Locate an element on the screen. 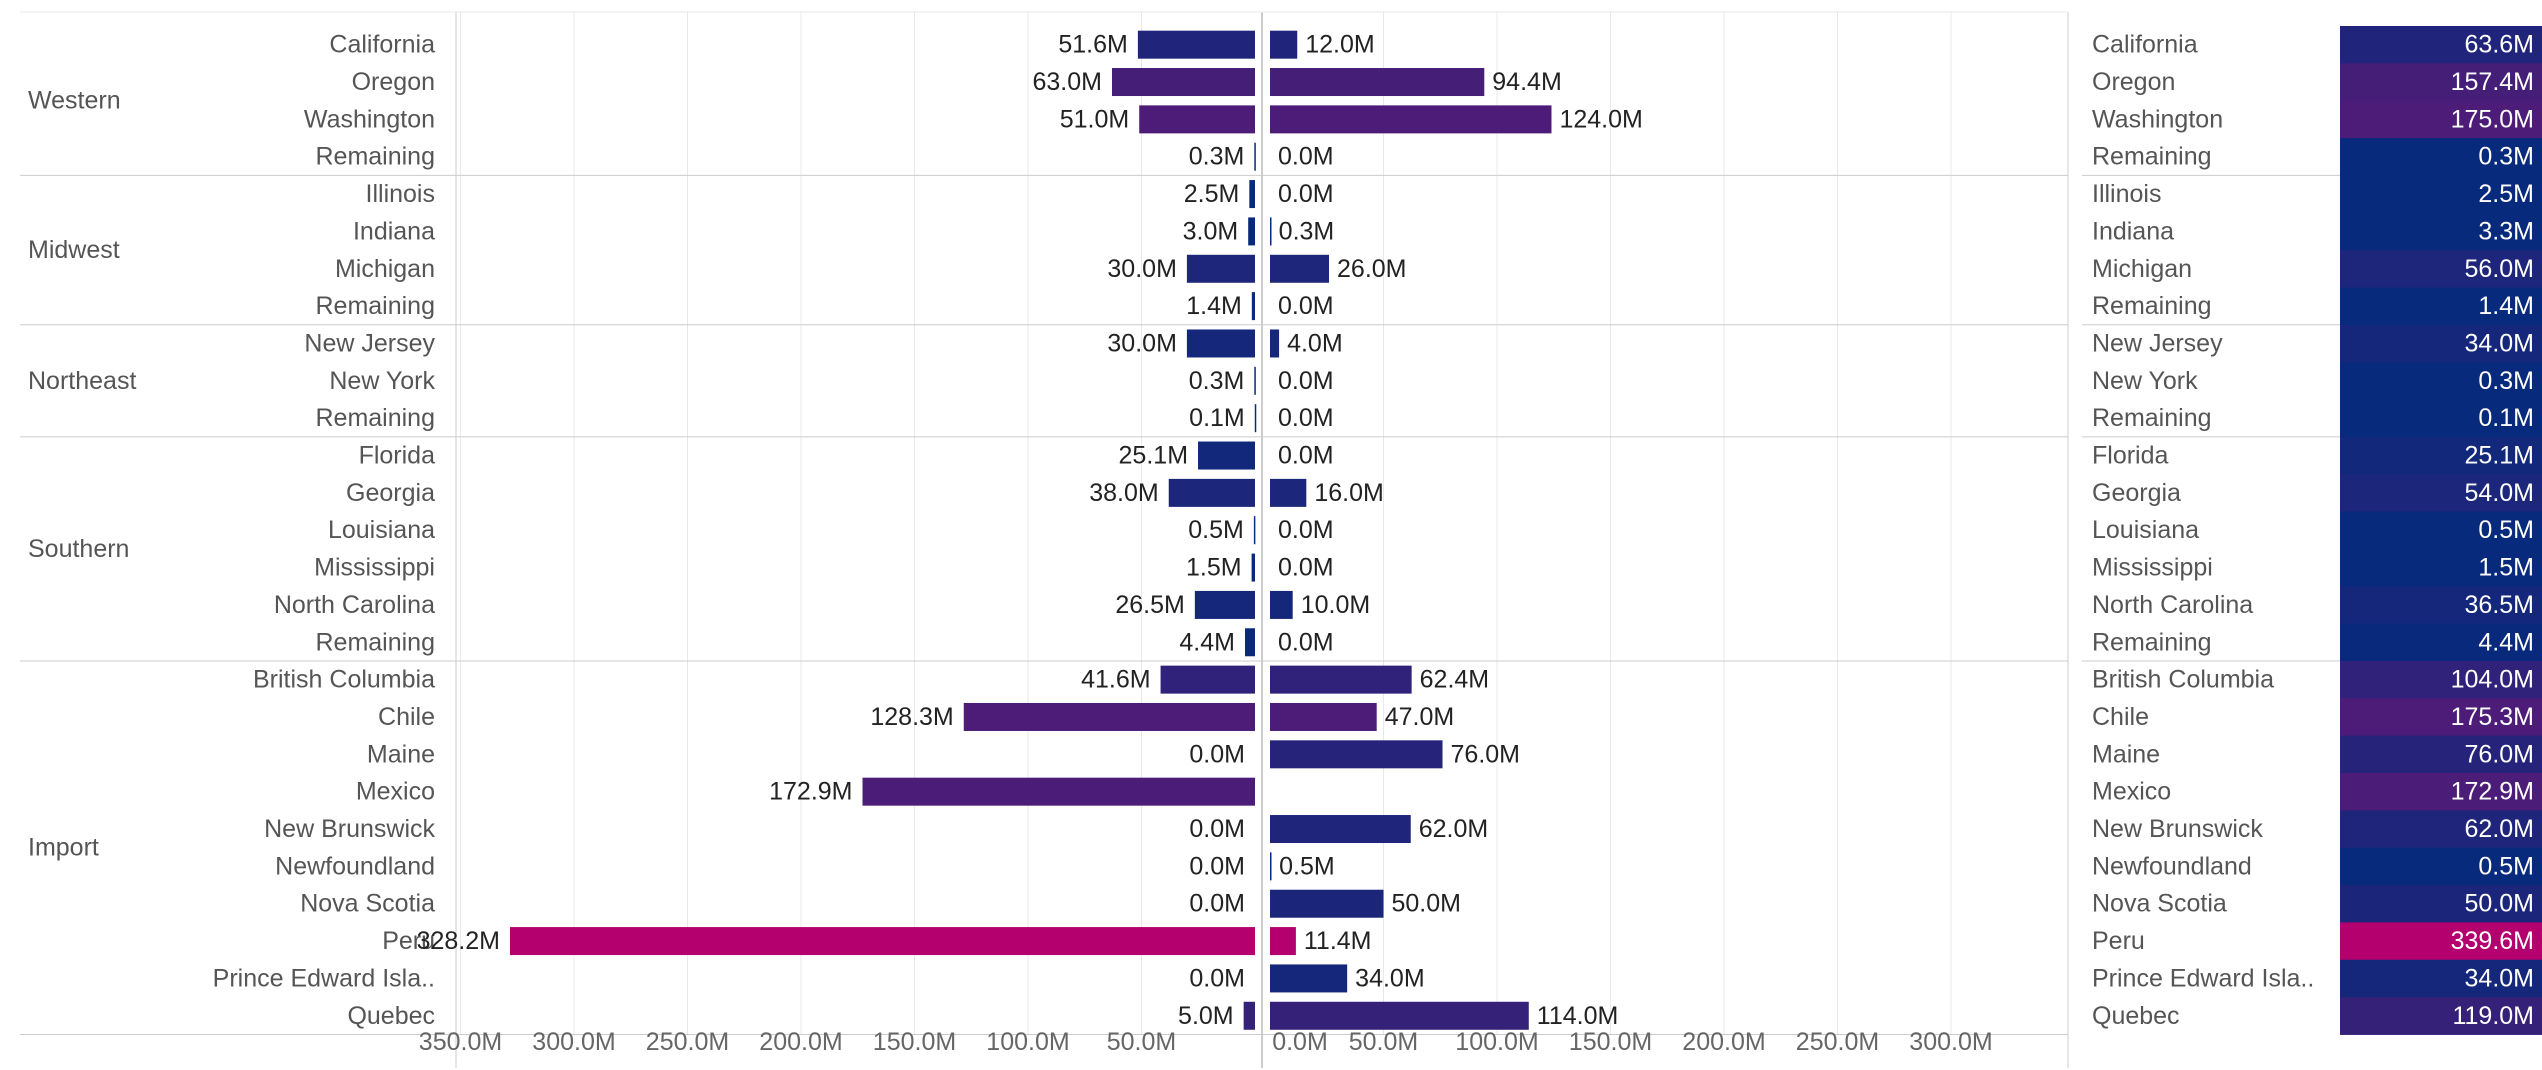 Image resolution: width=2542 pixels, height=1070 pixels. row-label: New Brunswick is located at coordinates (349, 829).